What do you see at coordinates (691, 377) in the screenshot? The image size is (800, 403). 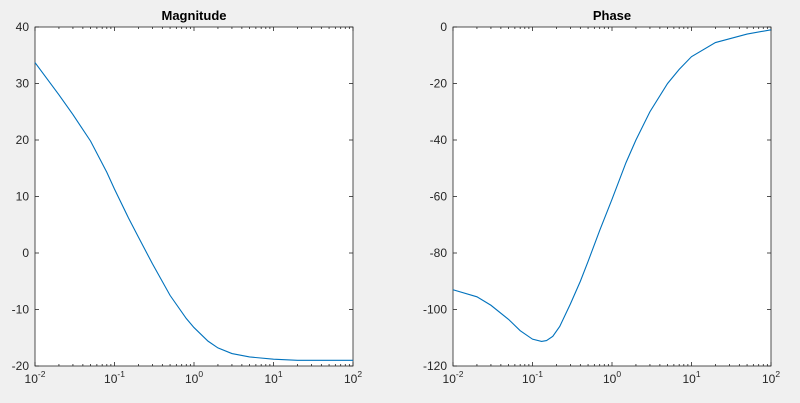 I see `phase-xtick-label: 10¹` at bounding box center [691, 377].